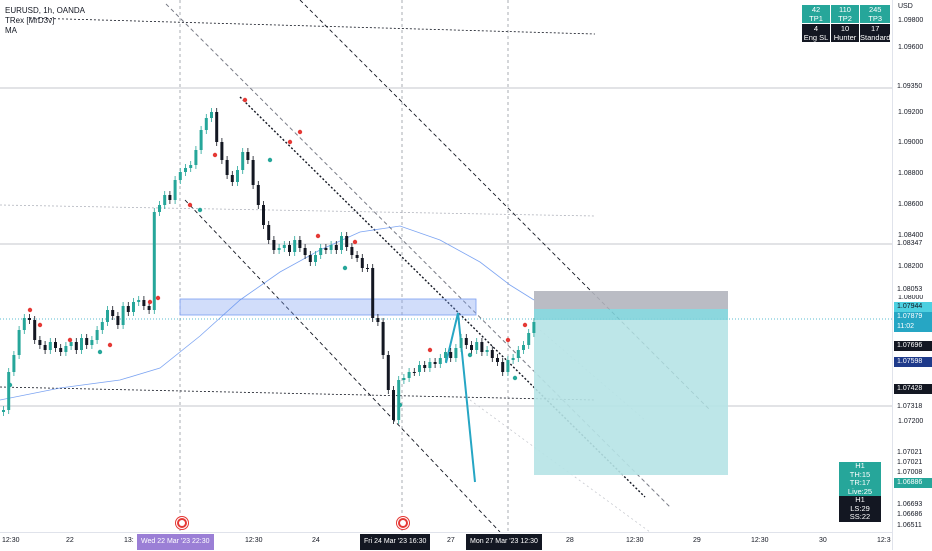 Image resolution: width=932 pixels, height=551 pixels. I want to click on tr-value: TR:17, so click(860, 482).